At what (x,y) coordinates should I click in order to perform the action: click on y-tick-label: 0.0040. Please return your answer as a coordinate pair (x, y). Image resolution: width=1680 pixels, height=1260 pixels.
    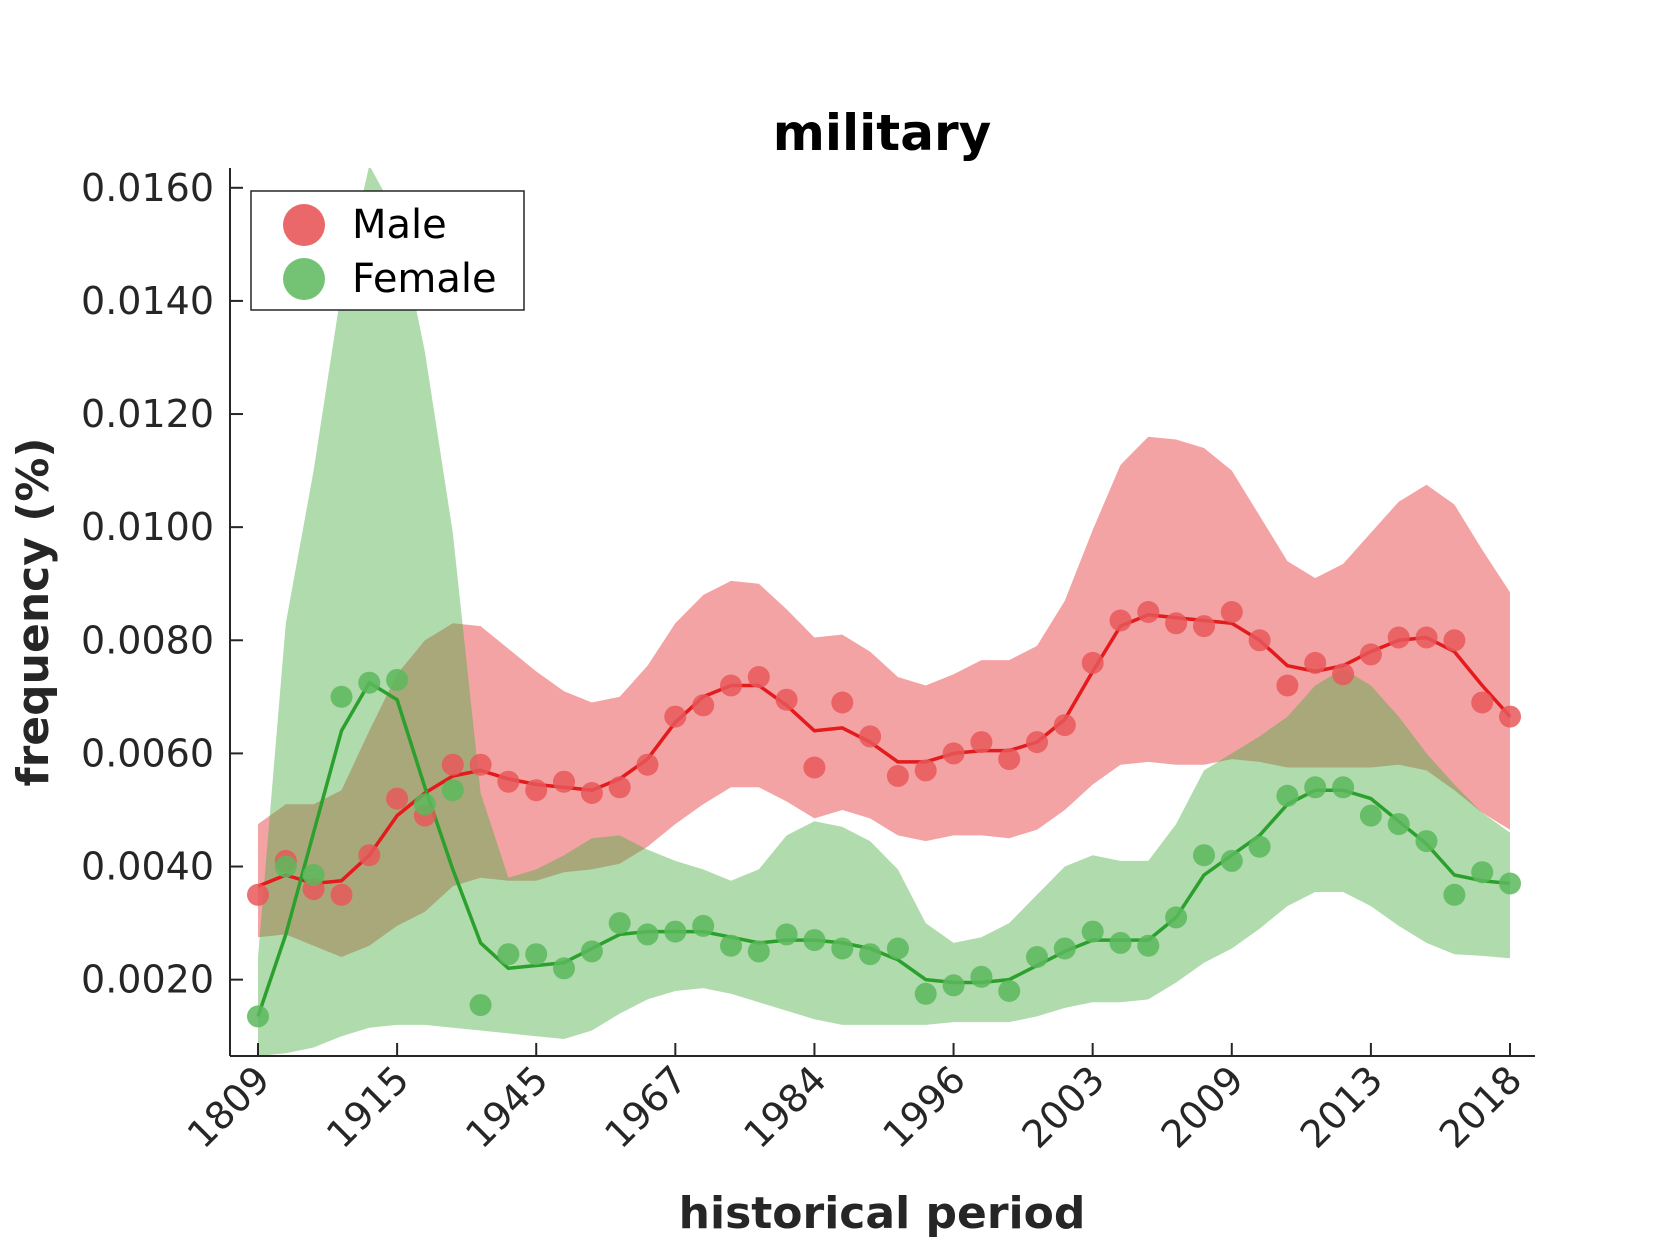
    Looking at the image, I should click on (147, 867).